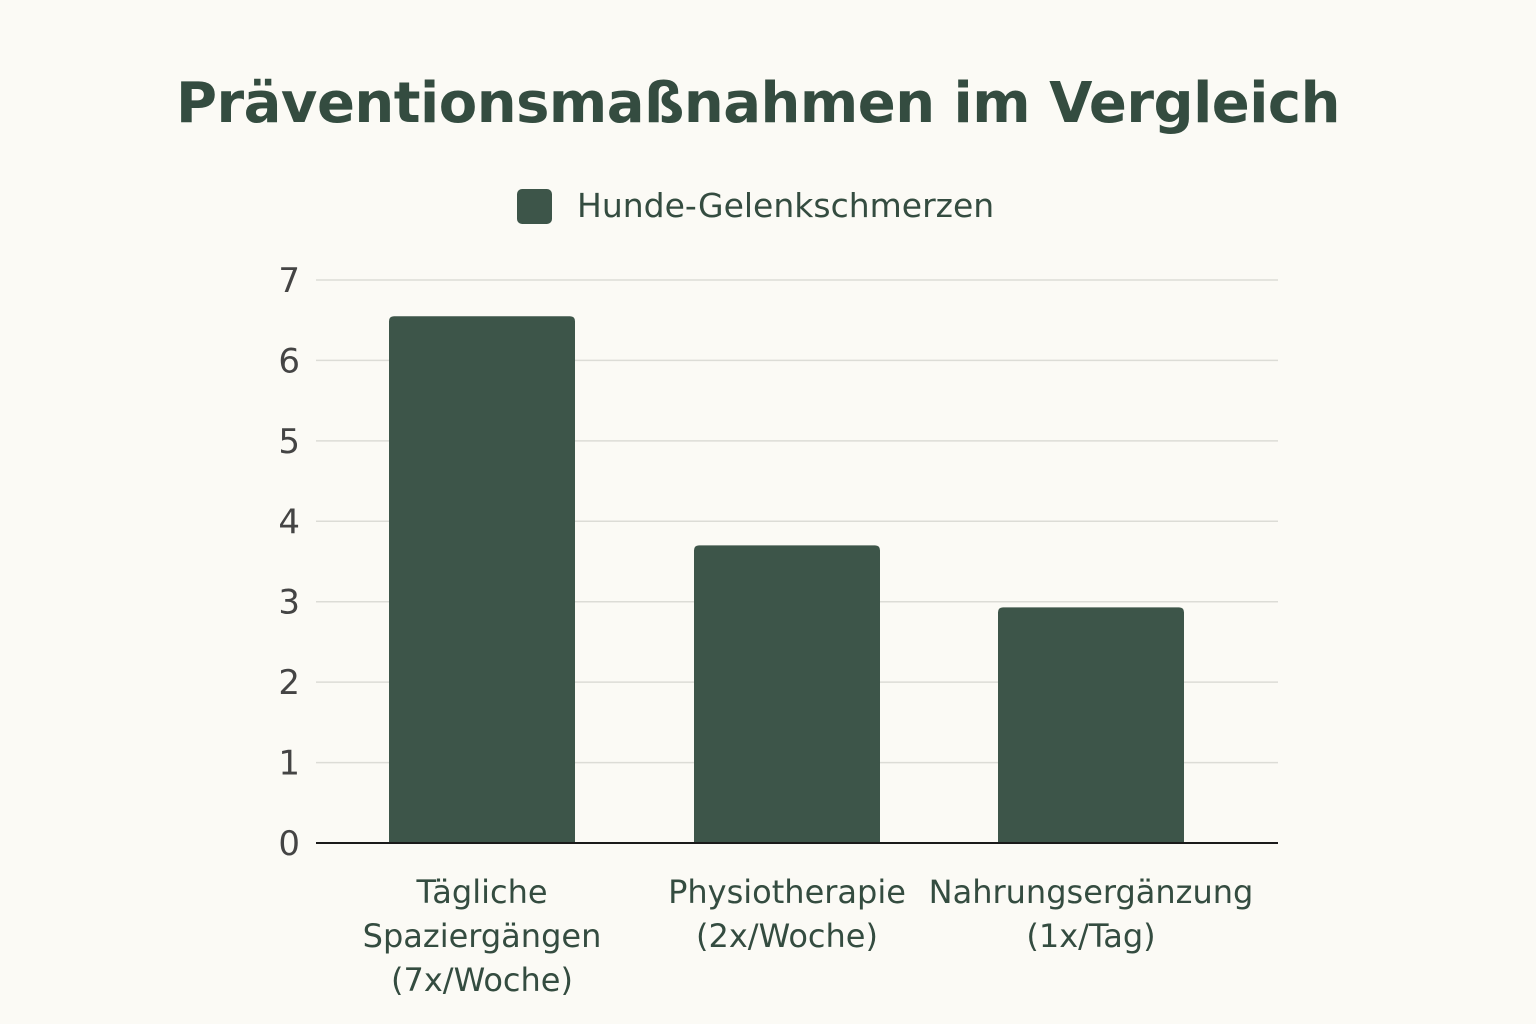  Describe the element at coordinates (289, 683) in the screenshot. I see `y-tick-label: 2` at that location.